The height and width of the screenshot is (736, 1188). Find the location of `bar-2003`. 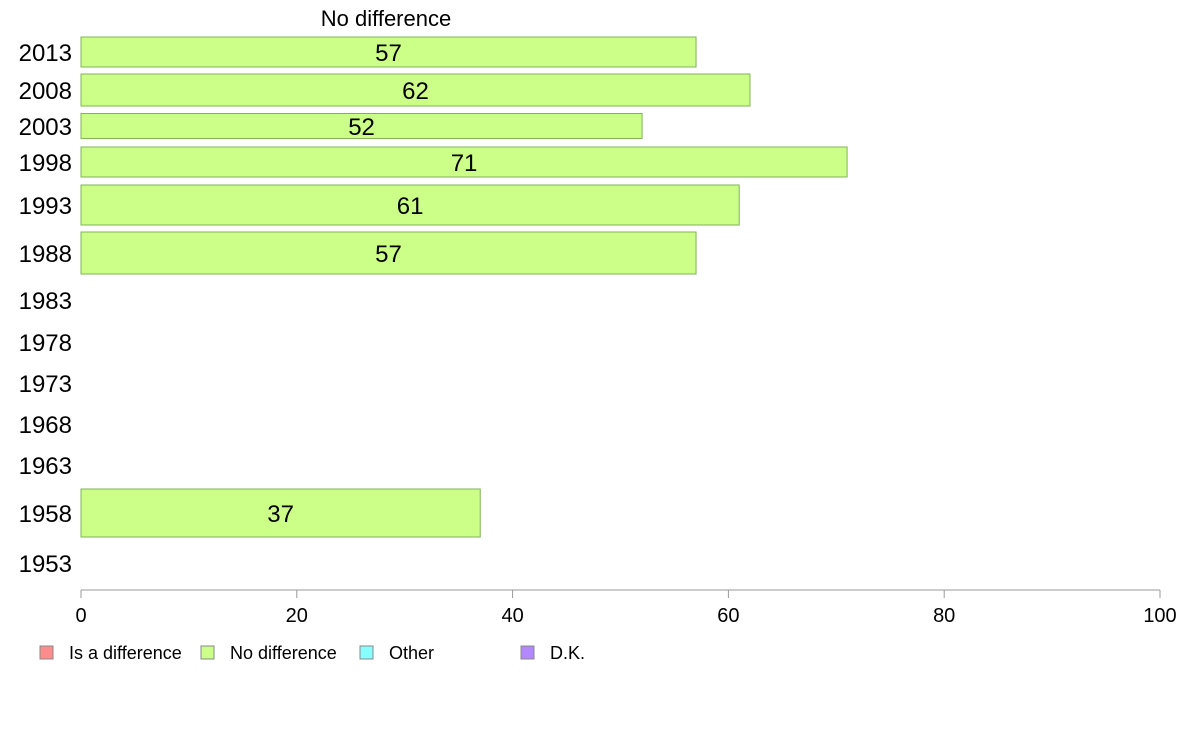

bar-2003 is located at coordinates (361, 126).